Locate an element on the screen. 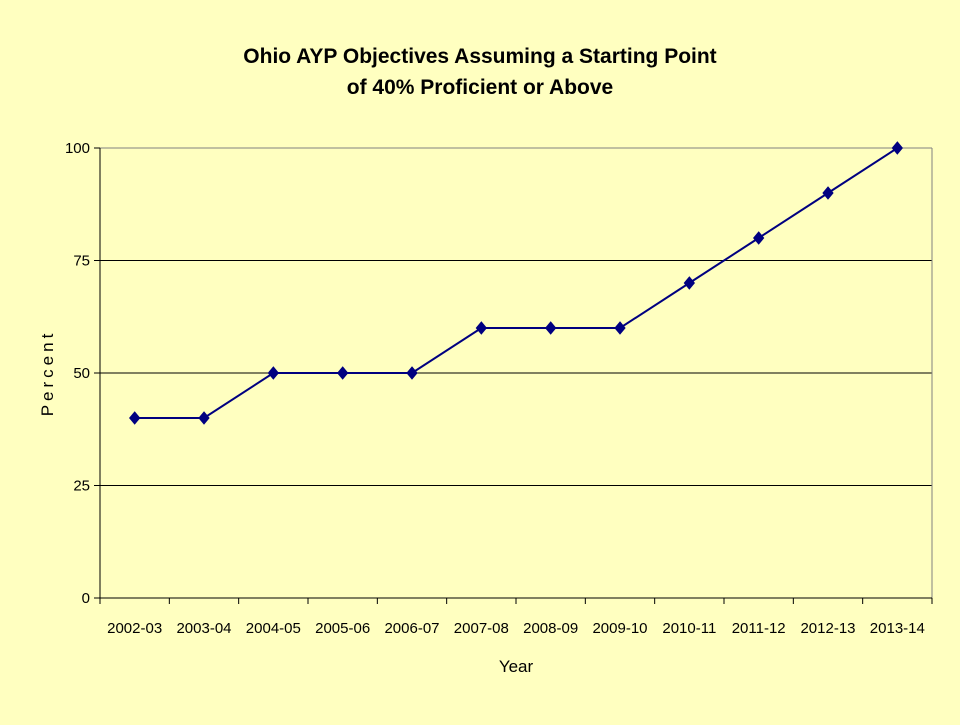 The height and width of the screenshot is (725, 960). x-tick-label: 2009-10 is located at coordinates (619, 628).